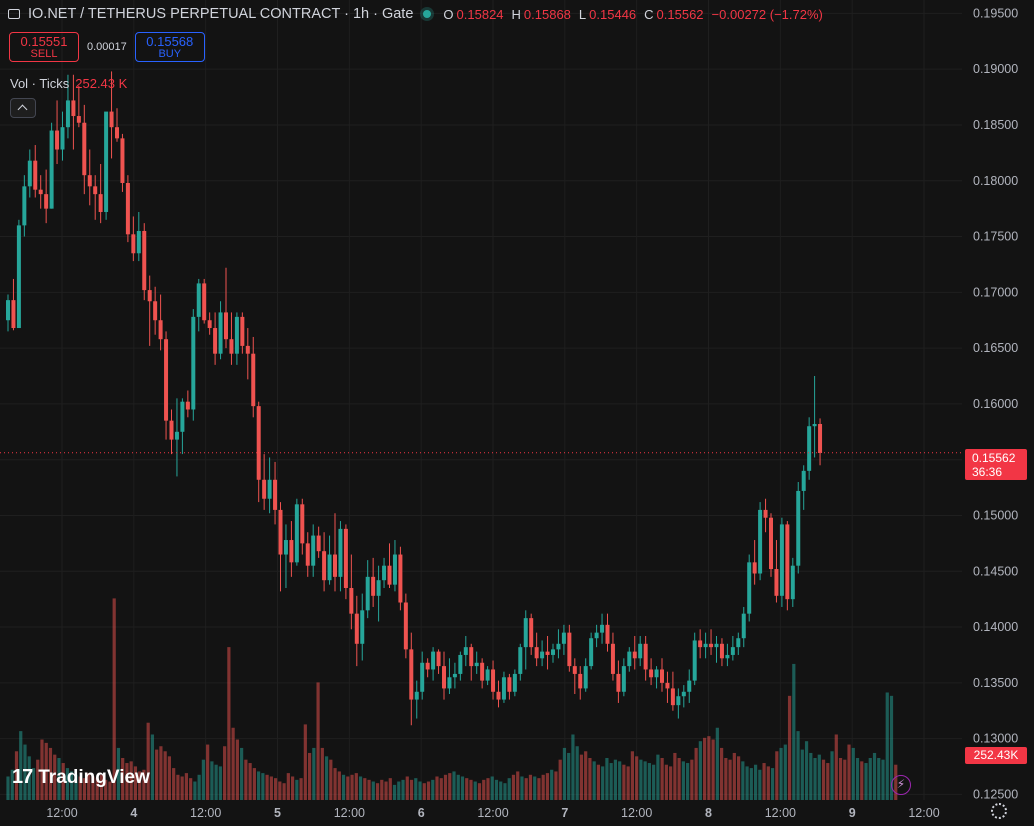 Image resolution: width=1034 pixels, height=826 pixels. I want to click on lightning-icon: ⚡, so click(901, 785).